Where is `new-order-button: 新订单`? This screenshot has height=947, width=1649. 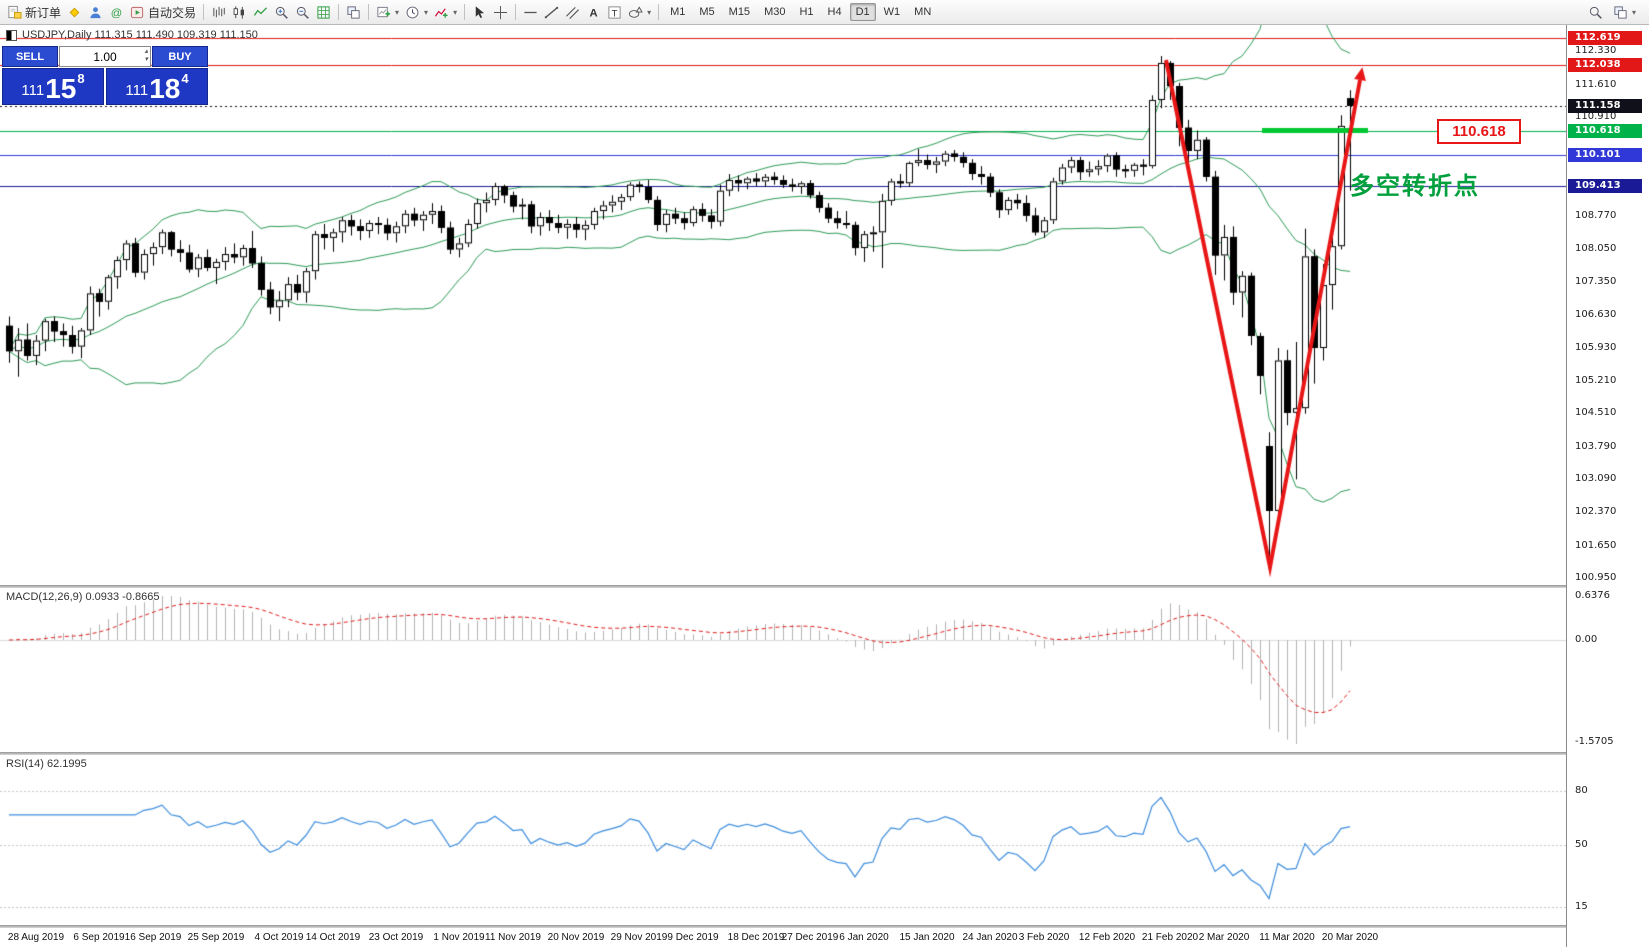
new-order-button: 新订单 is located at coordinates (34, 12).